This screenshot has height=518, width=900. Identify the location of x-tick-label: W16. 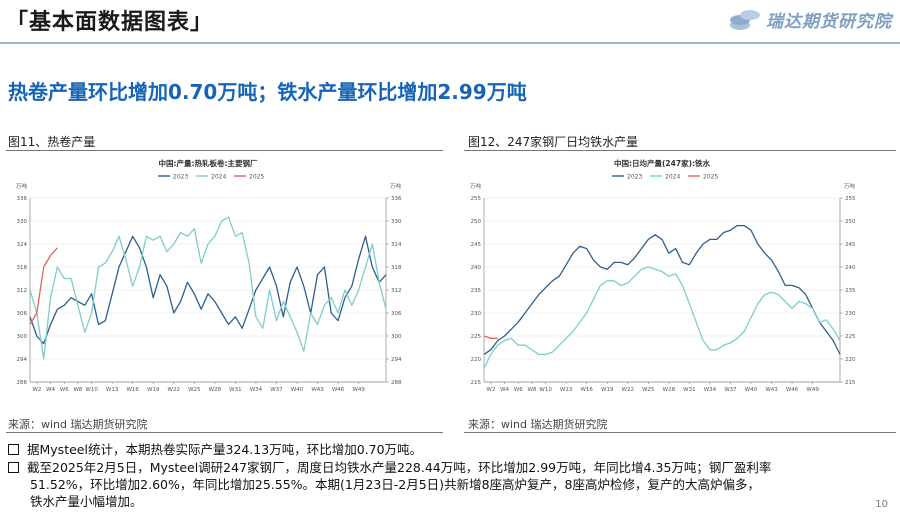
(132, 390).